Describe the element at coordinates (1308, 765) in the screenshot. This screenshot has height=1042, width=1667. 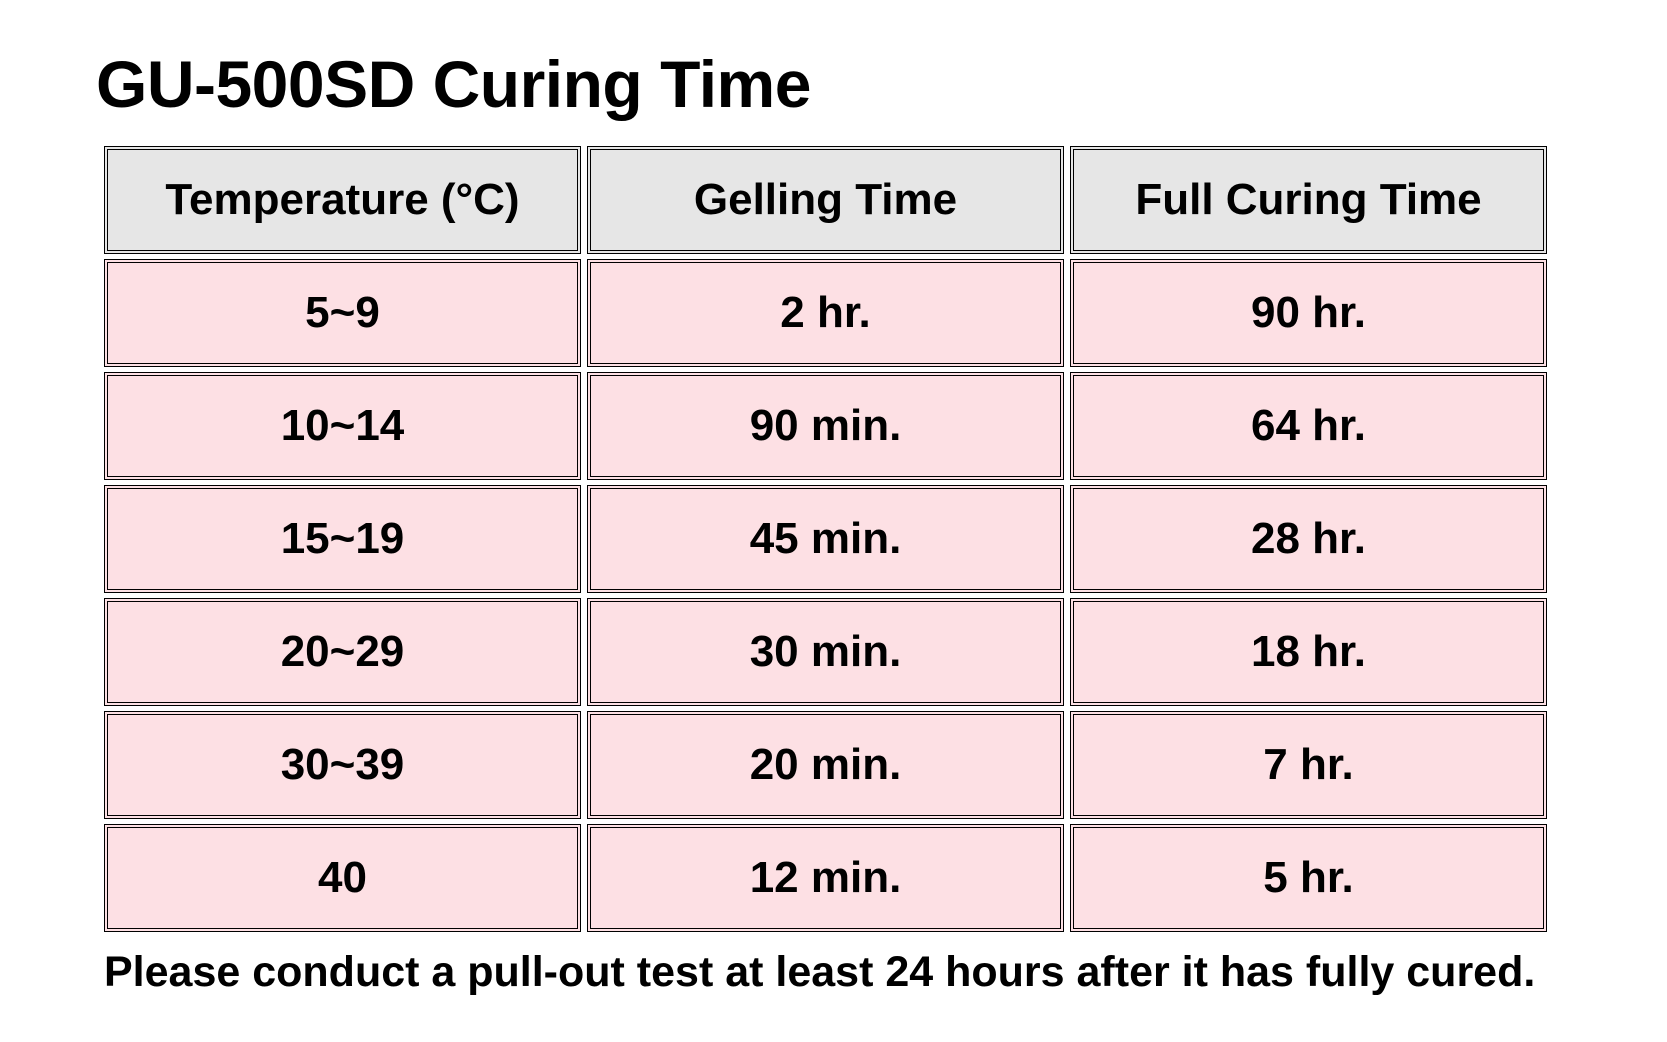
I see `table-cell-full-curing-time: 7 hr.` at that location.